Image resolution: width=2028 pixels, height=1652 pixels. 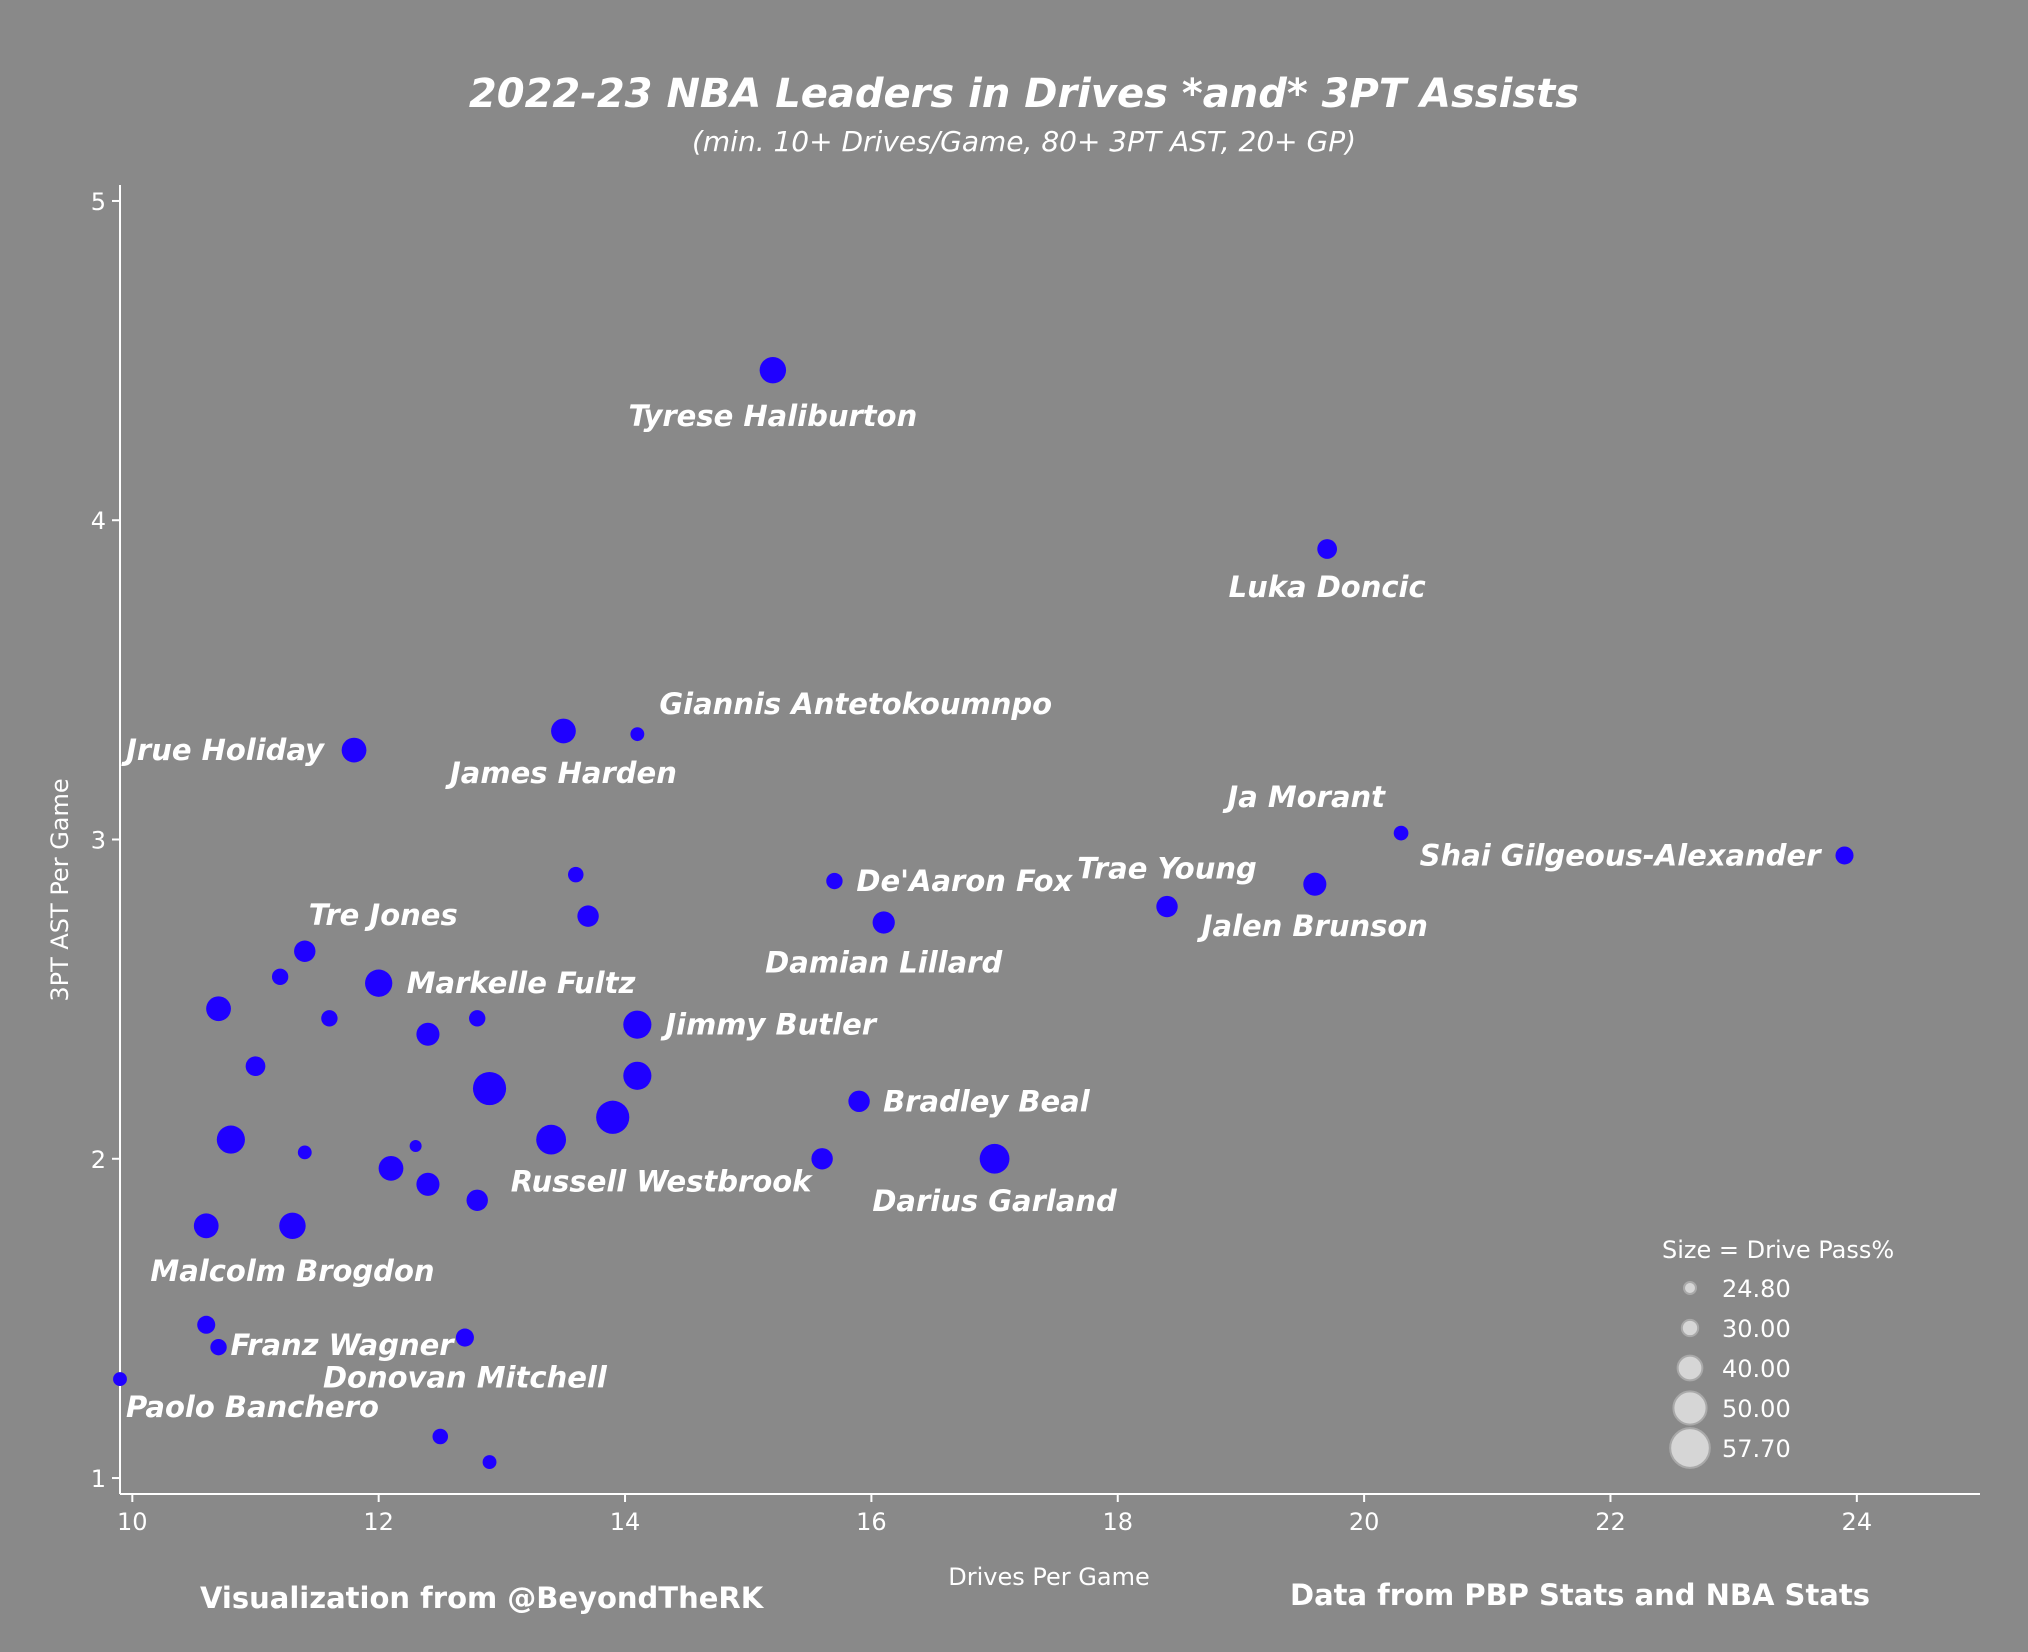 What do you see at coordinates (662, 1182) in the screenshot?
I see `data-label: Russell Westbrook` at bounding box center [662, 1182].